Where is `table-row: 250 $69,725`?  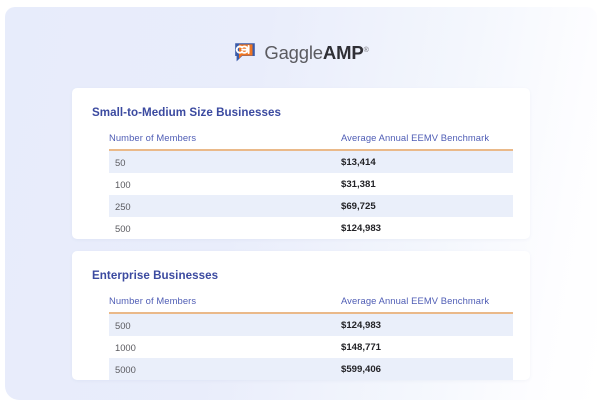
table-row: 250 $69,725 is located at coordinates (311, 206).